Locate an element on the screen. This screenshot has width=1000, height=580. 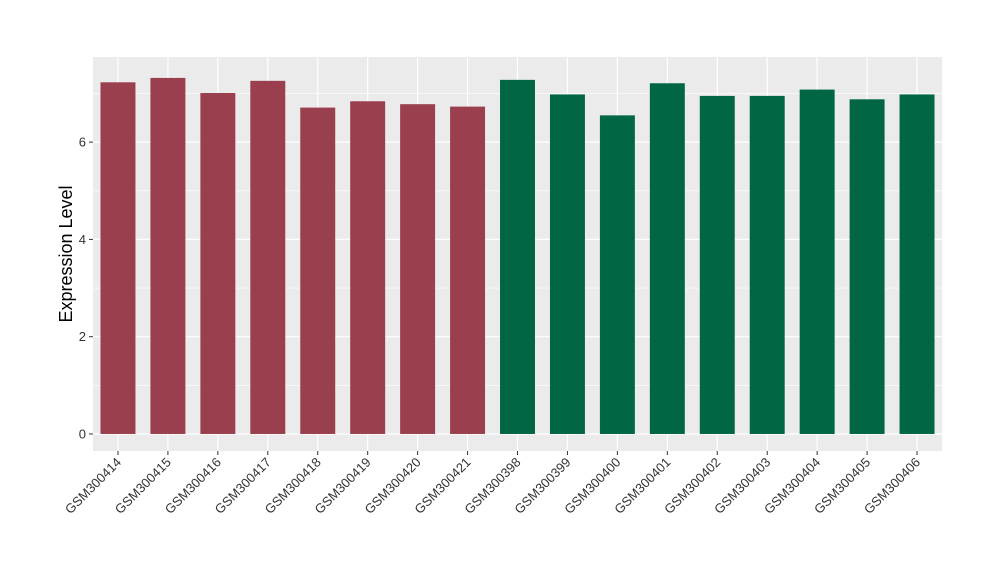
bar-GSM300399 is located at coordinates (567, 264).